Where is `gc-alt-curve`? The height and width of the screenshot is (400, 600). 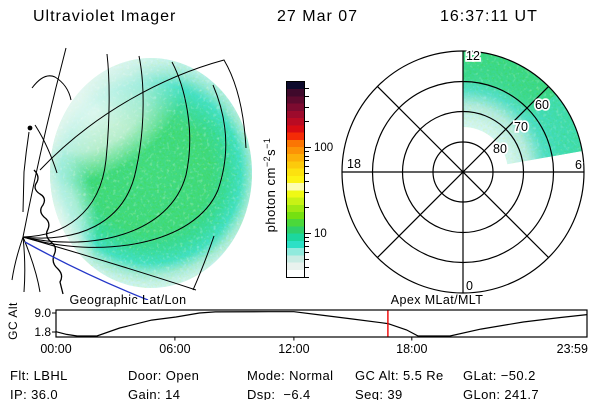 gc-alt-curve is located at coordinates (321, 324).